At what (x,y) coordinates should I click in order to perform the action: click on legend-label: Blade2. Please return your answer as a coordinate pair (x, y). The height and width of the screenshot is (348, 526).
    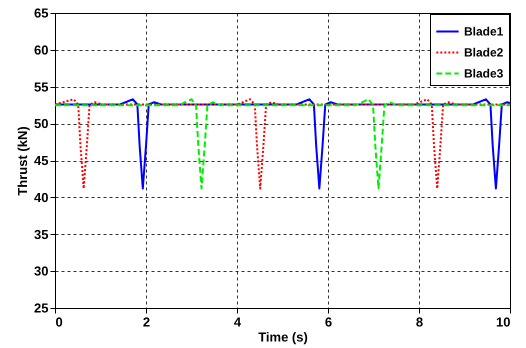
    Looking at the image, I should click on (484, 53).